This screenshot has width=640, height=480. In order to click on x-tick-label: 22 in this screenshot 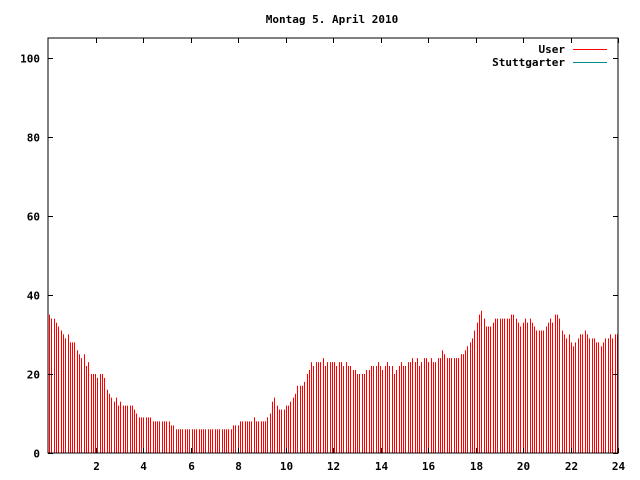, I will do `click(571, 466)`.